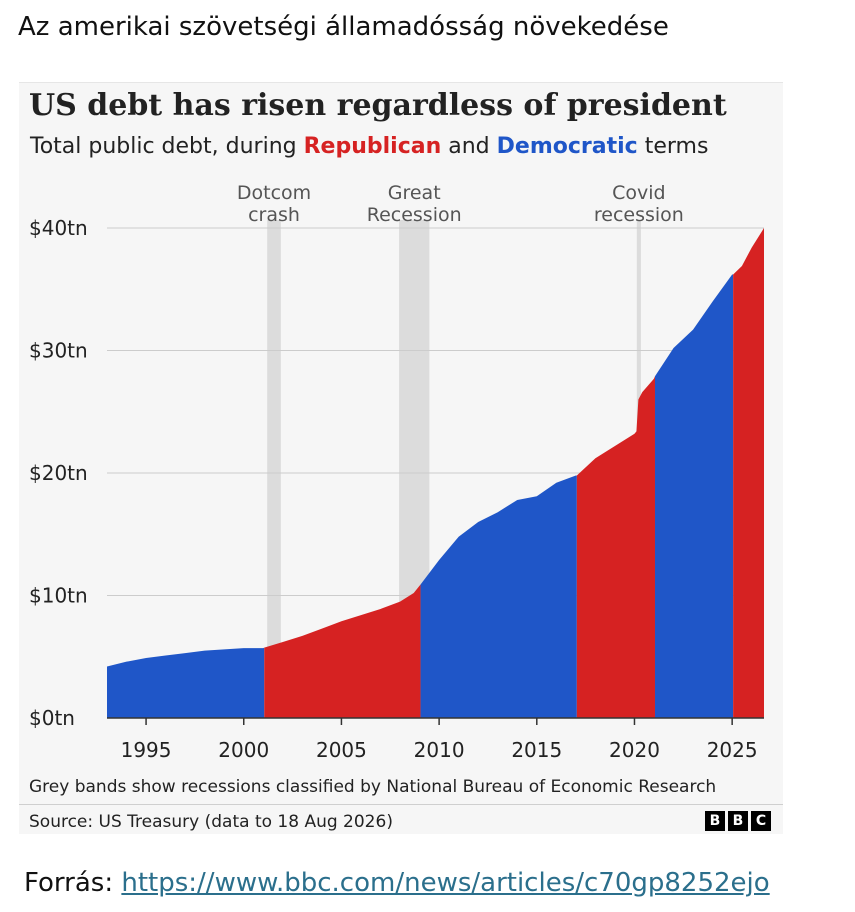  I want to click on recession-label-line: Covid, so click(638, 193).